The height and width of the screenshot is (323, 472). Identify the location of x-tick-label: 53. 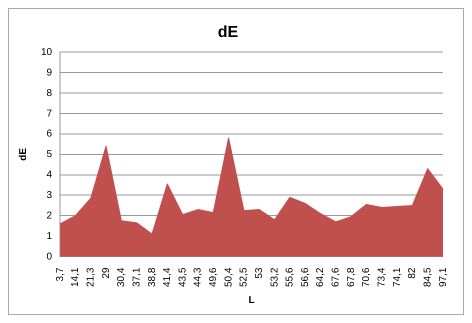
(259, 273).